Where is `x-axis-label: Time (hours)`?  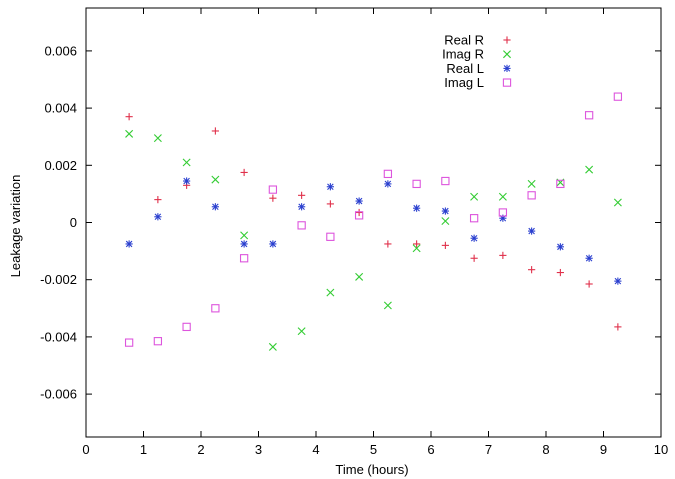
x-axis-label: Time (hours) is located at coordinates (371, 469).